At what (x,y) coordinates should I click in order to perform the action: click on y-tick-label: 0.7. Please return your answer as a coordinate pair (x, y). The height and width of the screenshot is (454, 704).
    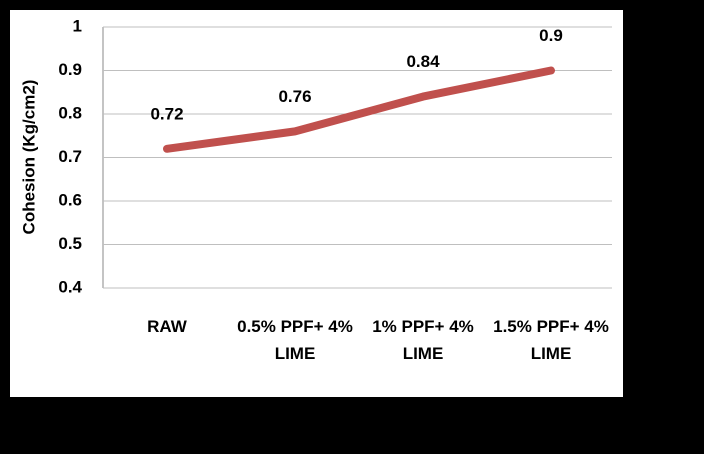
    Looking at the image, I should click on (70, 156).